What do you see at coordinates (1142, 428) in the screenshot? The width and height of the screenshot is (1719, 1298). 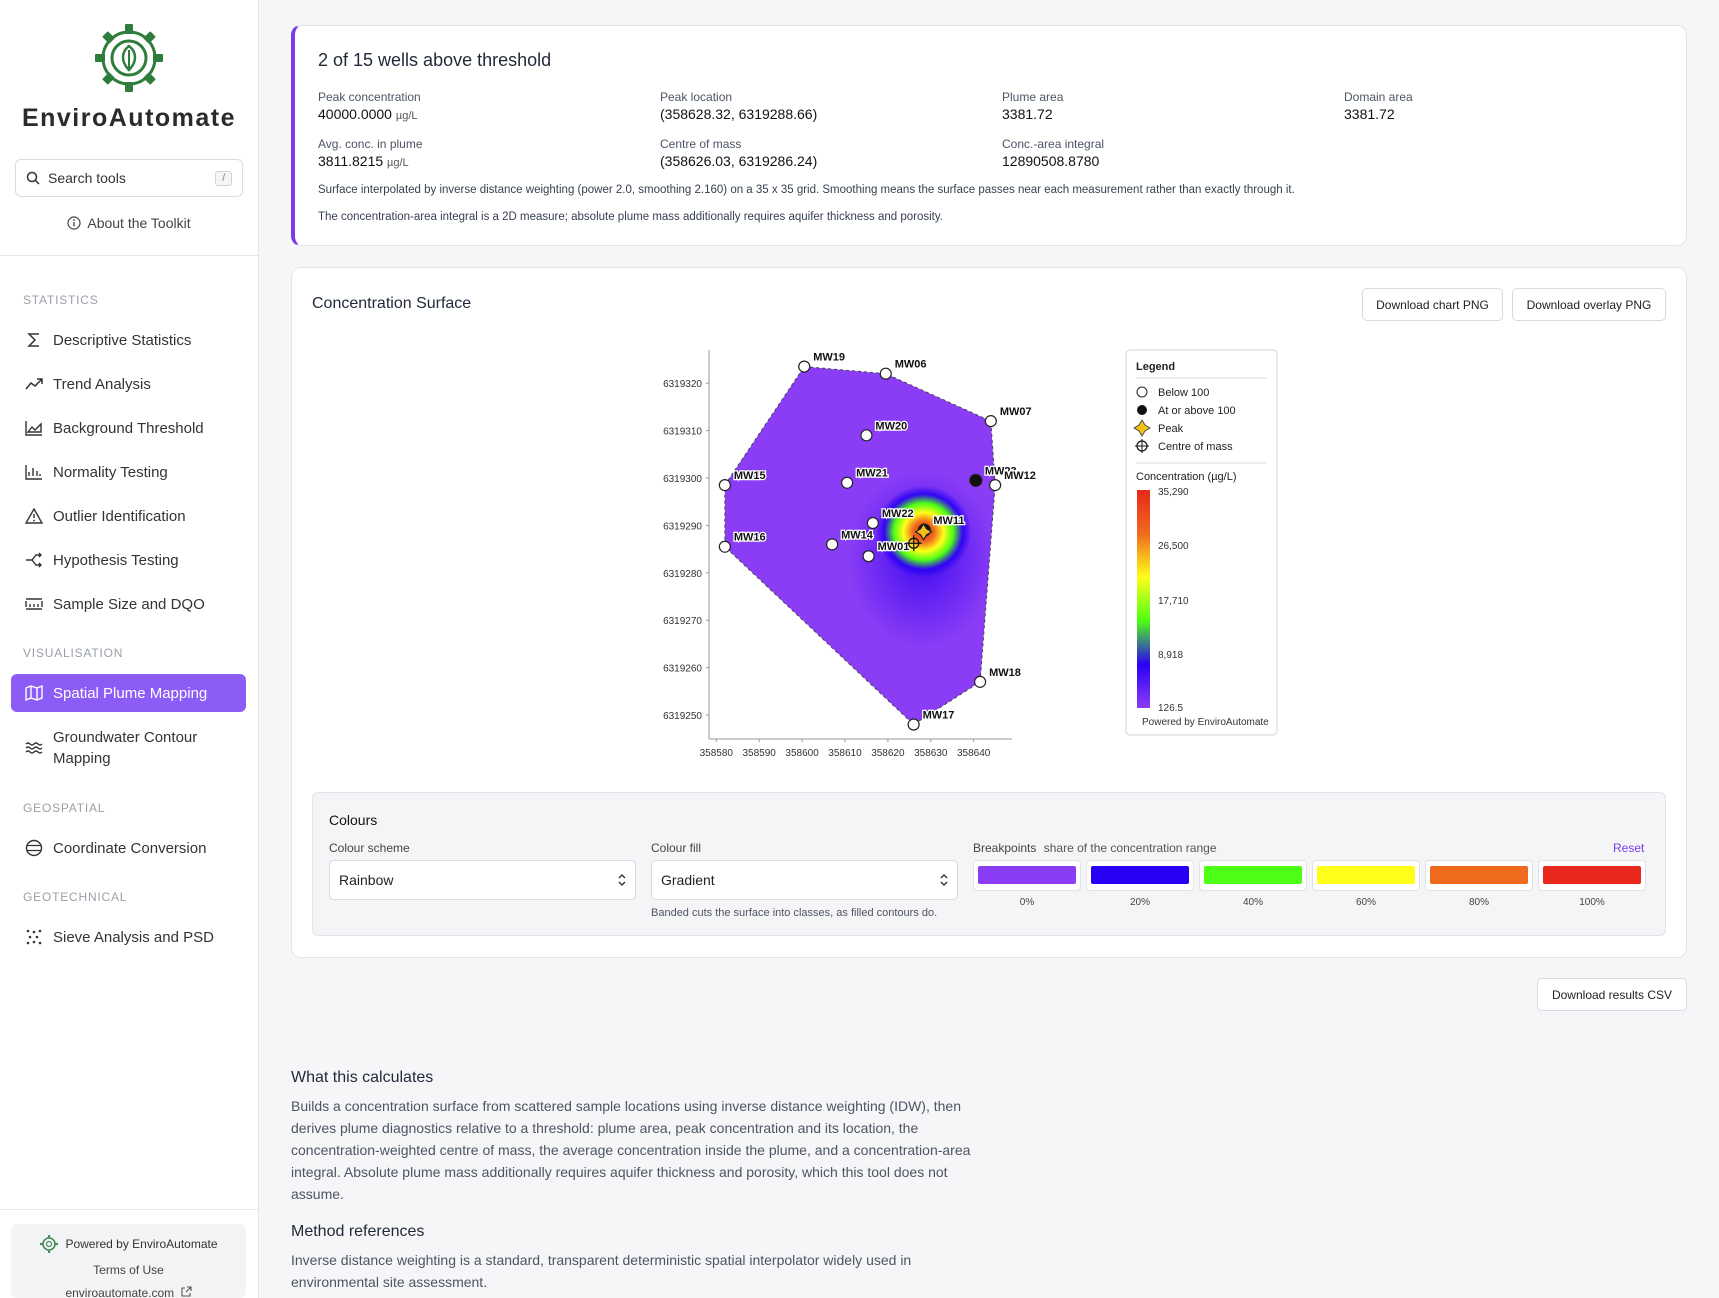 I see `legend-peak-marker` at bounding box center [1142, 428].